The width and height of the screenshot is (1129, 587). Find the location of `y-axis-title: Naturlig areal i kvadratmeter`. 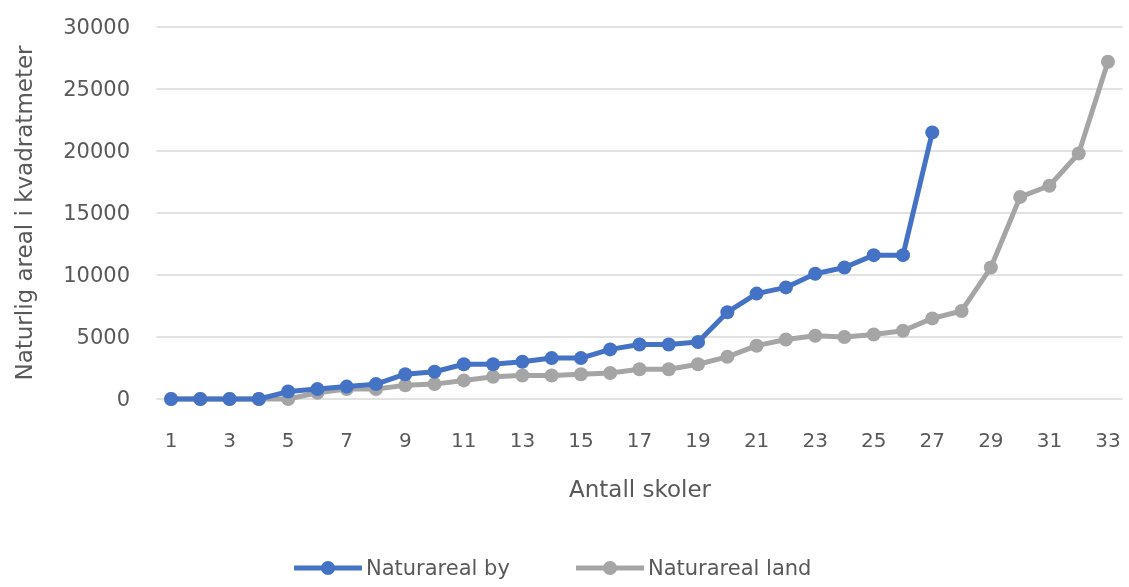

y-axis-title: Naturlig areal i kvadratmeter is located at coordinates (24, 212).